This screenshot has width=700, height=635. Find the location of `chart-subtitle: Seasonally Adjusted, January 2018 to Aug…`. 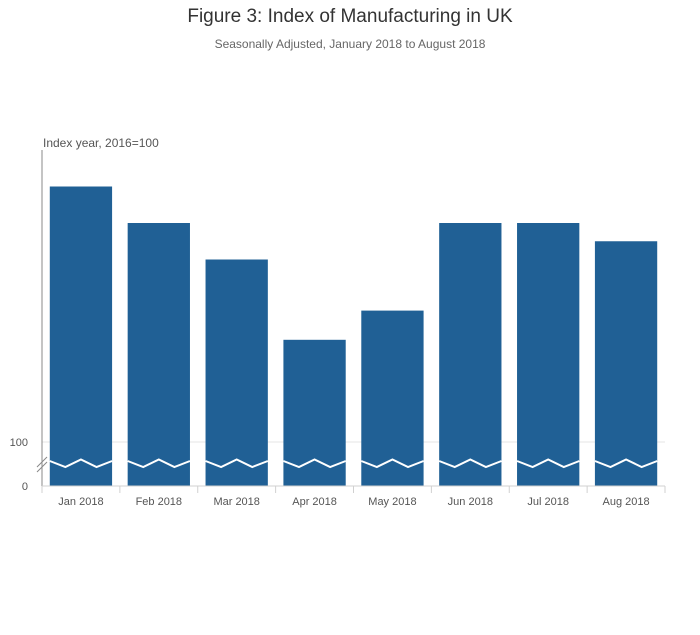

chart-subtitle: Seasonally Adjusted, January 2018 to Aug… is located at coordinates (350, 44).